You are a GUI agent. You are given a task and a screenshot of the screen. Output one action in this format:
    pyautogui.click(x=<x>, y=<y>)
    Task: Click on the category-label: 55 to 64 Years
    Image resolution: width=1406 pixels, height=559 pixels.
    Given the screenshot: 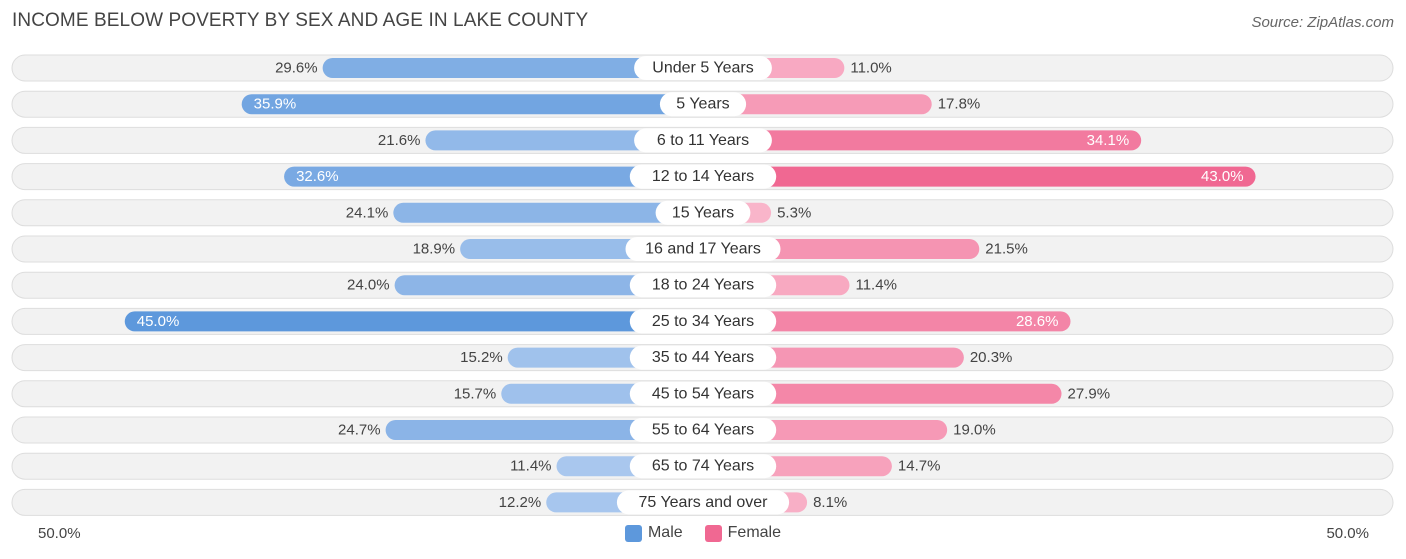 What is the action you would take?
    pyautogui.click(x=703, y=430)
    